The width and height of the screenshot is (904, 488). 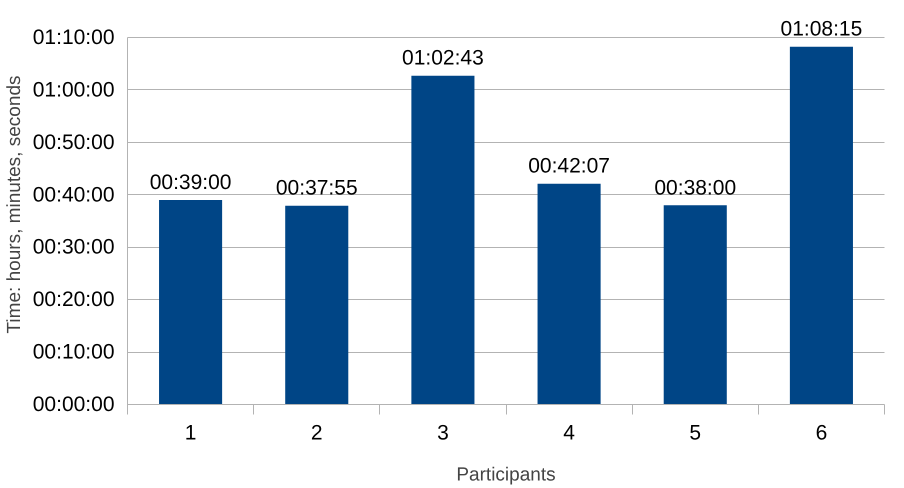 What do you see at coordinates (73, 247) in the screenshot?
I see `y-tick-label: 00:30:00` at bounding box center [73, 247].